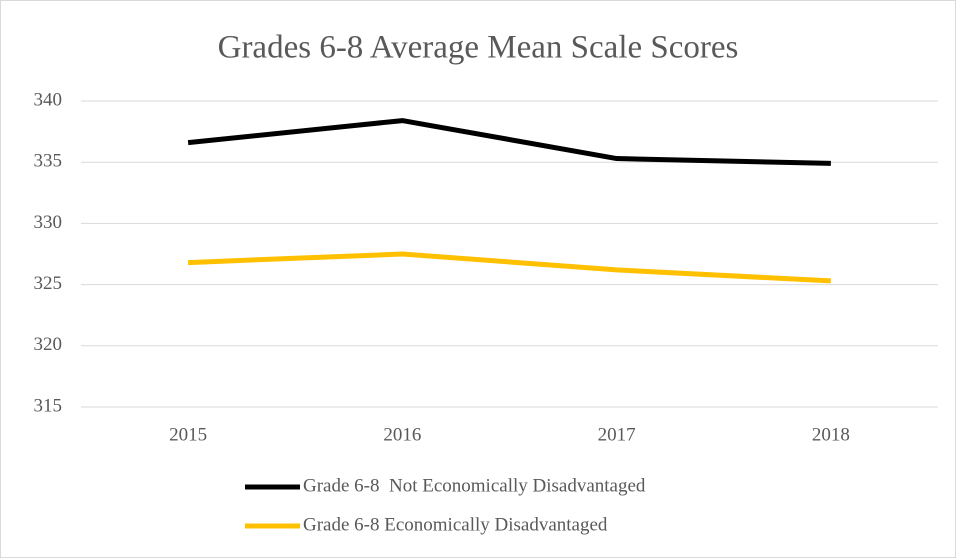  Describe the element at coordinates (48, 344) in the screenshot. I see `y-tick-label: 320` at that location.